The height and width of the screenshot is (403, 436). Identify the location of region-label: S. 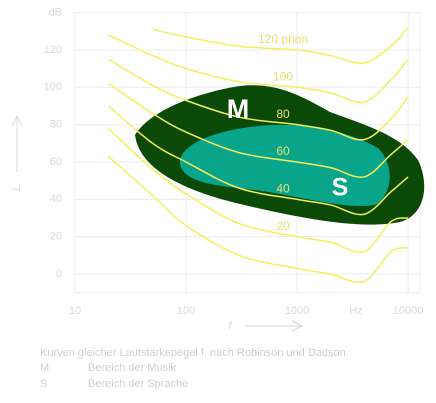
(340, 188).